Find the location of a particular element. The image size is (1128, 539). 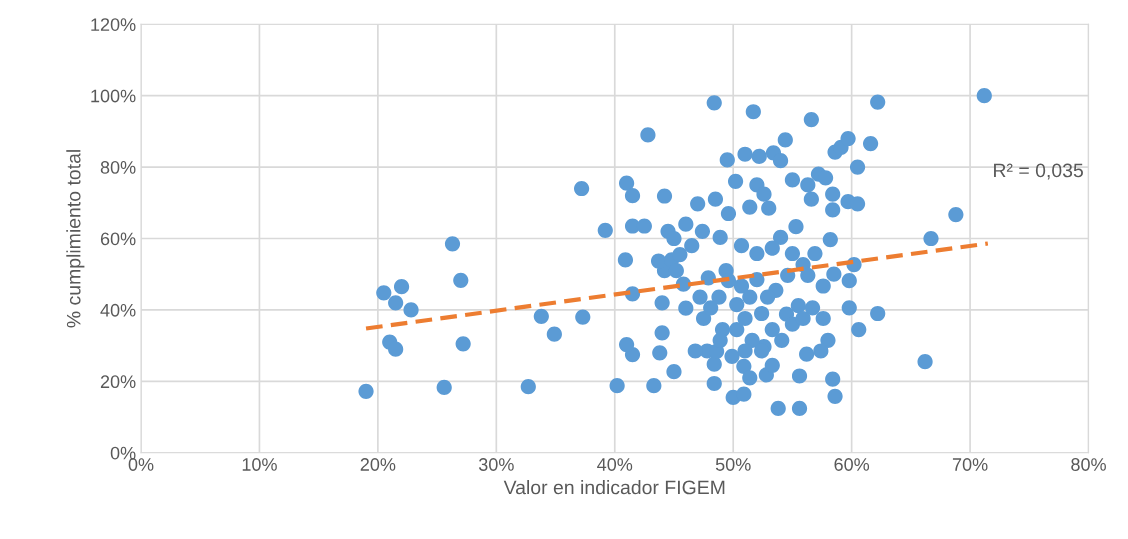

x-tick-label: 20% is located at coordinates (378, 464).